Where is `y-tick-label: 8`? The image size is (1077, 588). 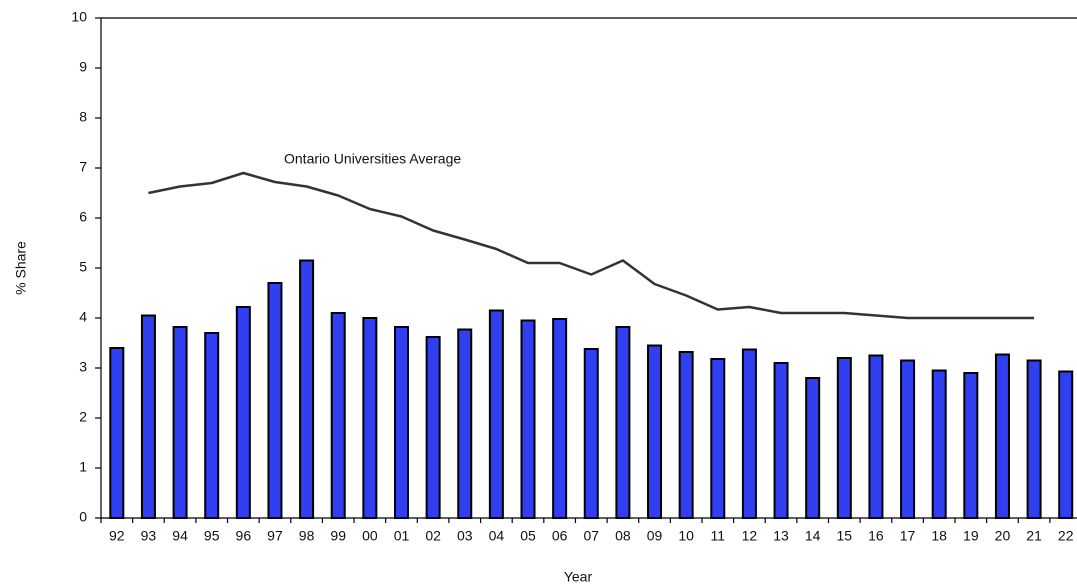 y-tick-label: 8 is located at coordinates (83, 117).